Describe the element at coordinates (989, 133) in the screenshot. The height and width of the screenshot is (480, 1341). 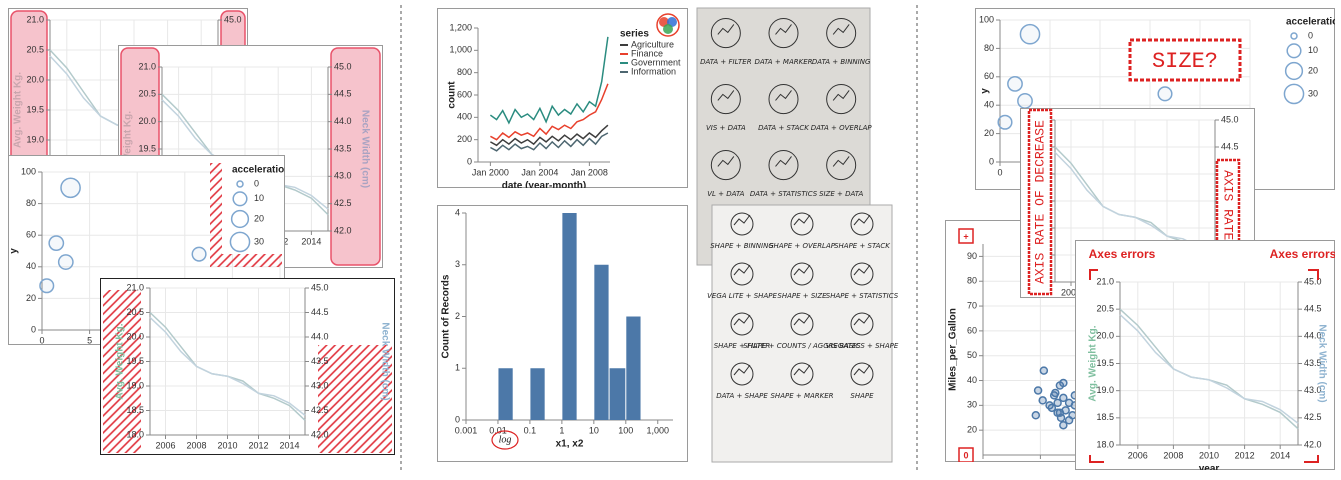
I see `y-tick-label: 20` at that location.